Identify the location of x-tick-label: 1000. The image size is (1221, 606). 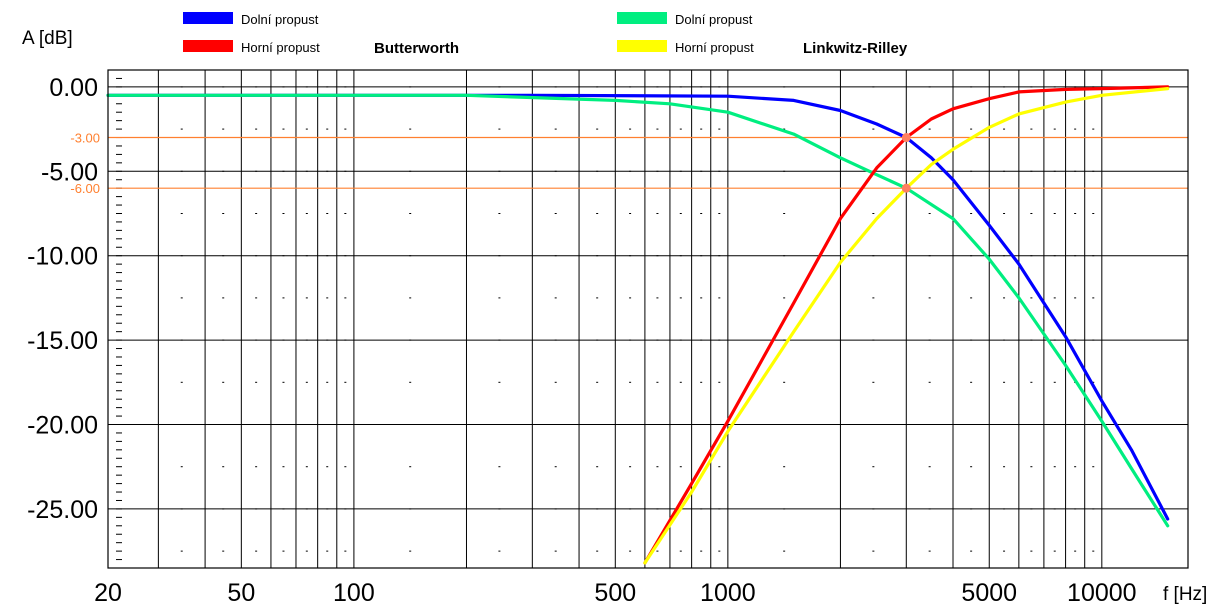
(728, 592).